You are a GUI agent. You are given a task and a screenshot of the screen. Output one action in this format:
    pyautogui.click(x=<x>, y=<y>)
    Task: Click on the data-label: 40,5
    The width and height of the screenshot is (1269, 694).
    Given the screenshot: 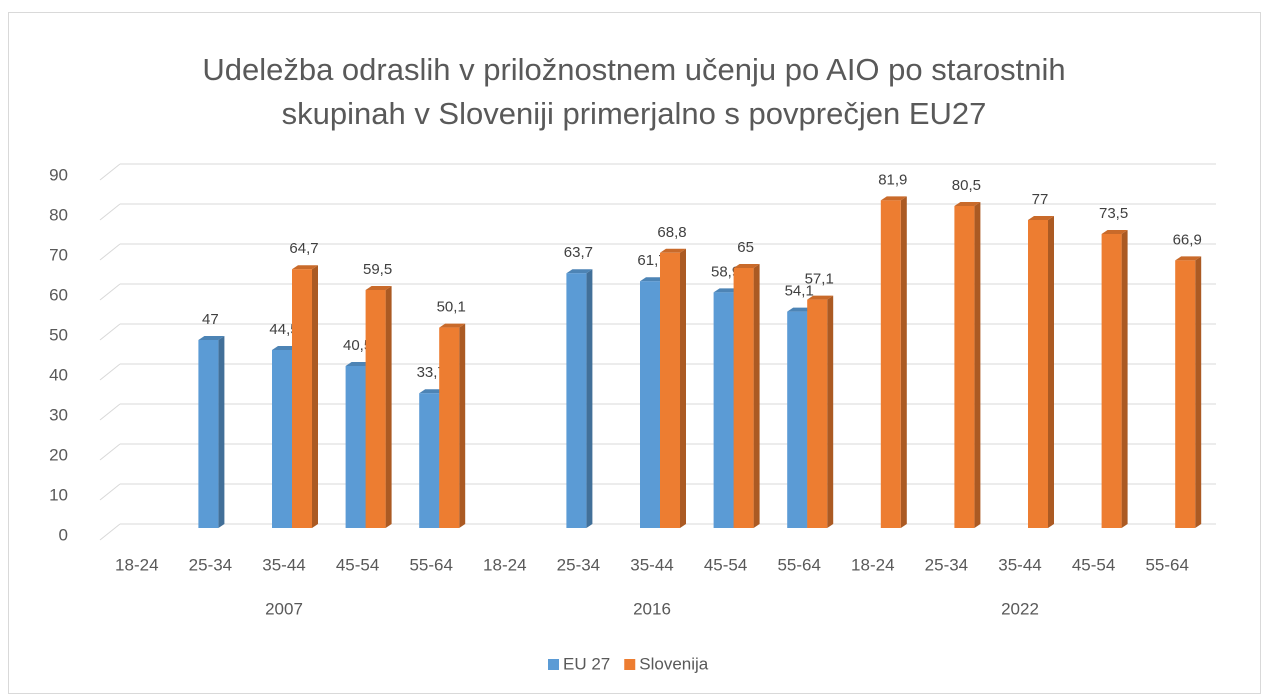 What is the action you would take?
    pyautogui.click(x=357, y=345)
    